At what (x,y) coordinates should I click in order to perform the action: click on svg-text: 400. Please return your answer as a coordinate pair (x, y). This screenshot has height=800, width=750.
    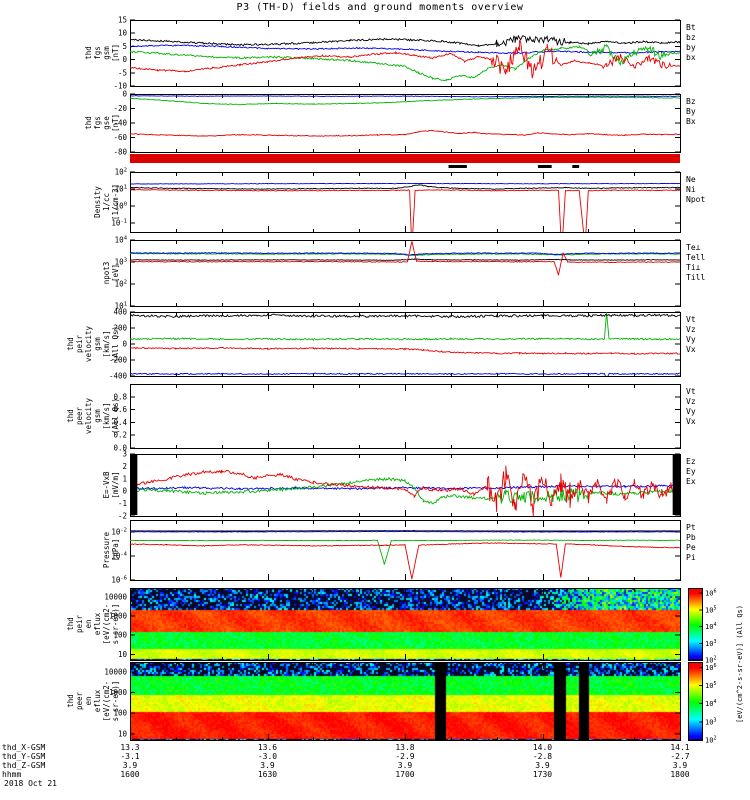
    Looking at the image, I should click on (120, 312).